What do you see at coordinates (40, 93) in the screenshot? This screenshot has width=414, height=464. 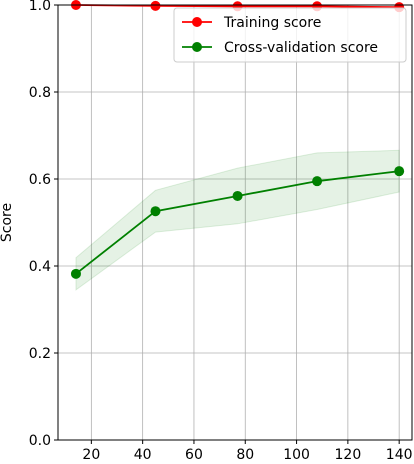 I see `y-tick-label: 0.8` at bounding box center [40, 93].